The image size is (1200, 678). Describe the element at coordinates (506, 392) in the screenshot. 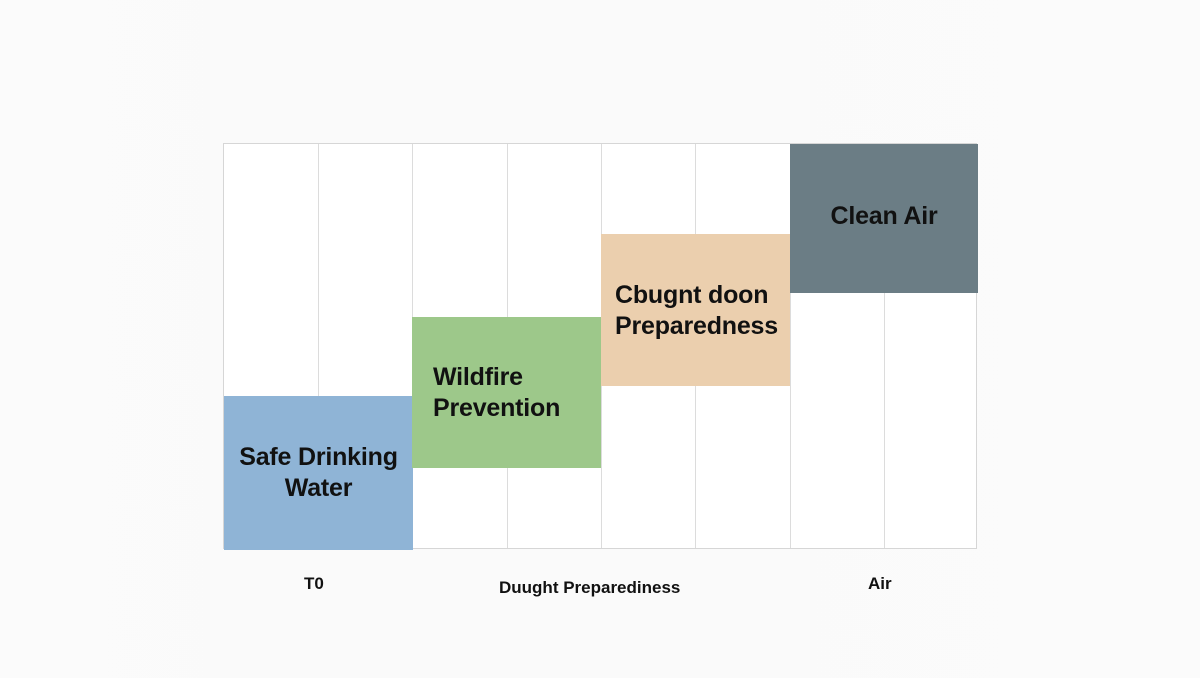

I see `block-wildfire-prevention: Wildfire Prevention` at that location.